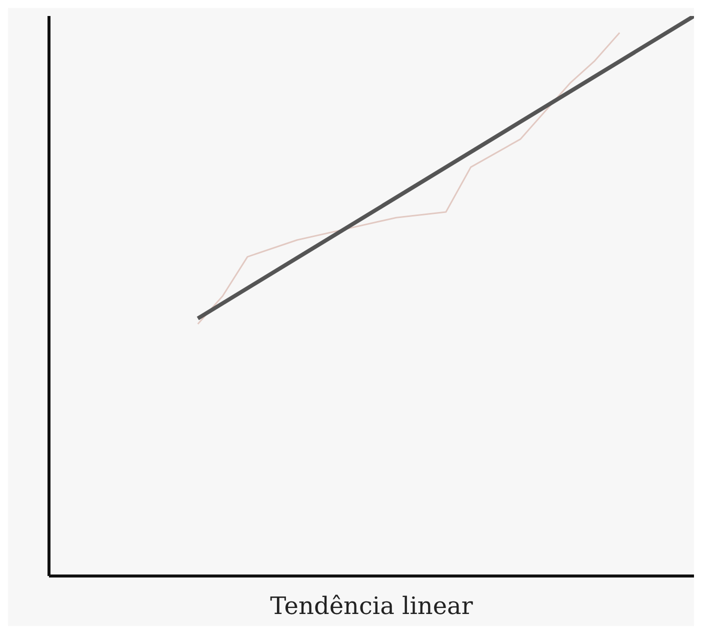 The width and height of the screenshot is (702, 634). What do you see at coordinates (372, 606) in the screenshot?
I see `x-axis-title: Tendência linear` at bounding box center [372, 606].